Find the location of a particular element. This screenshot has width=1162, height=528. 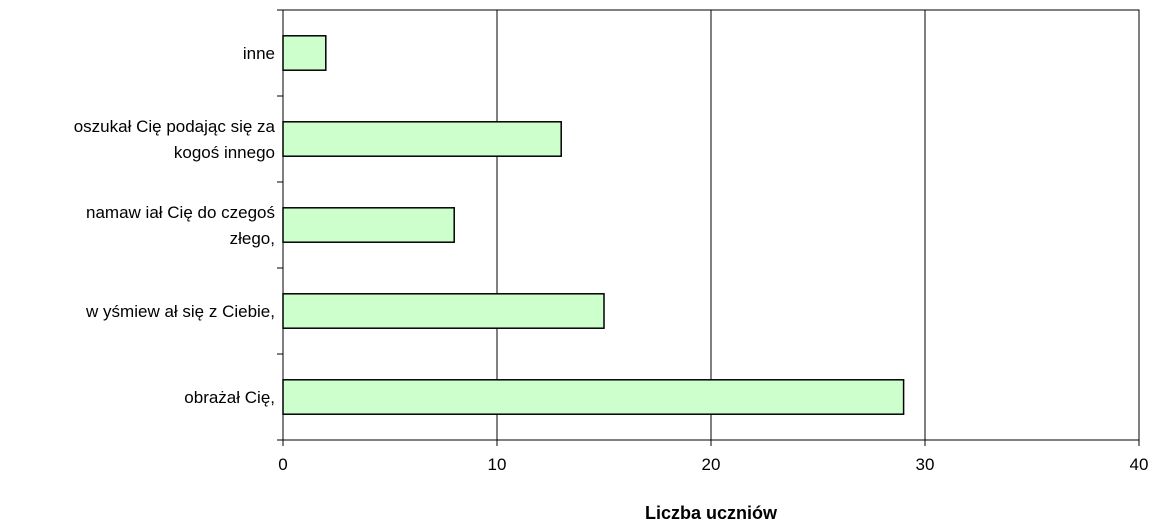

category-label-0: inne is located at coordinates (259, 53).